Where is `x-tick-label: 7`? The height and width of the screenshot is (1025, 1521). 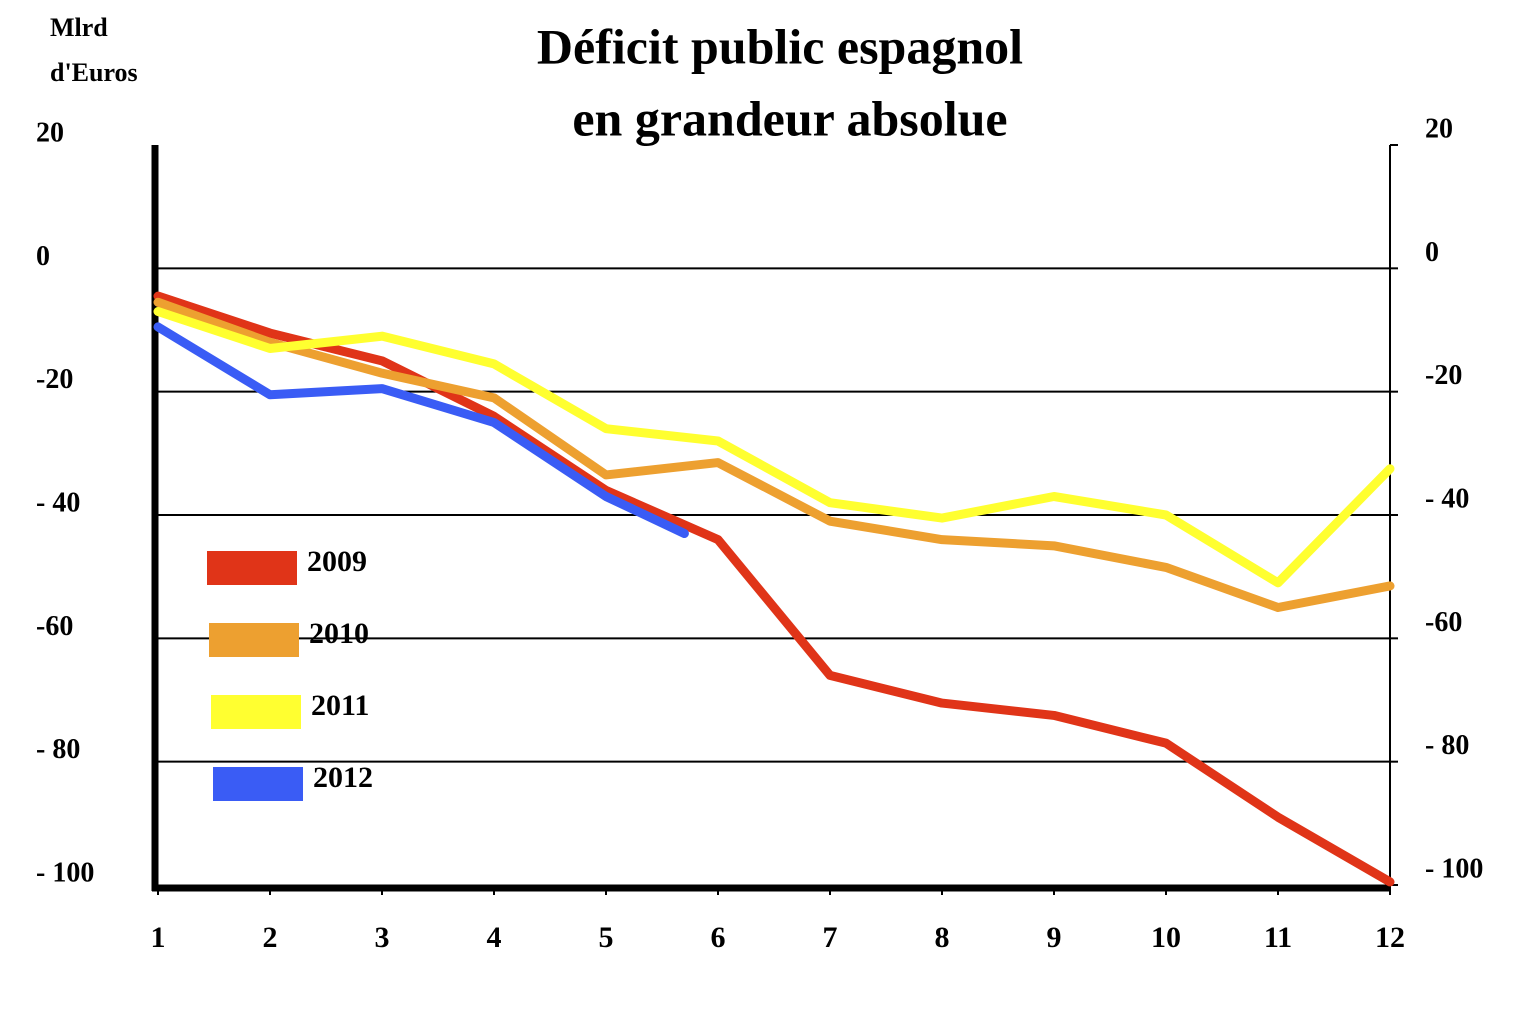 x-tick-label: 7 is located at coordinates (830, 937).